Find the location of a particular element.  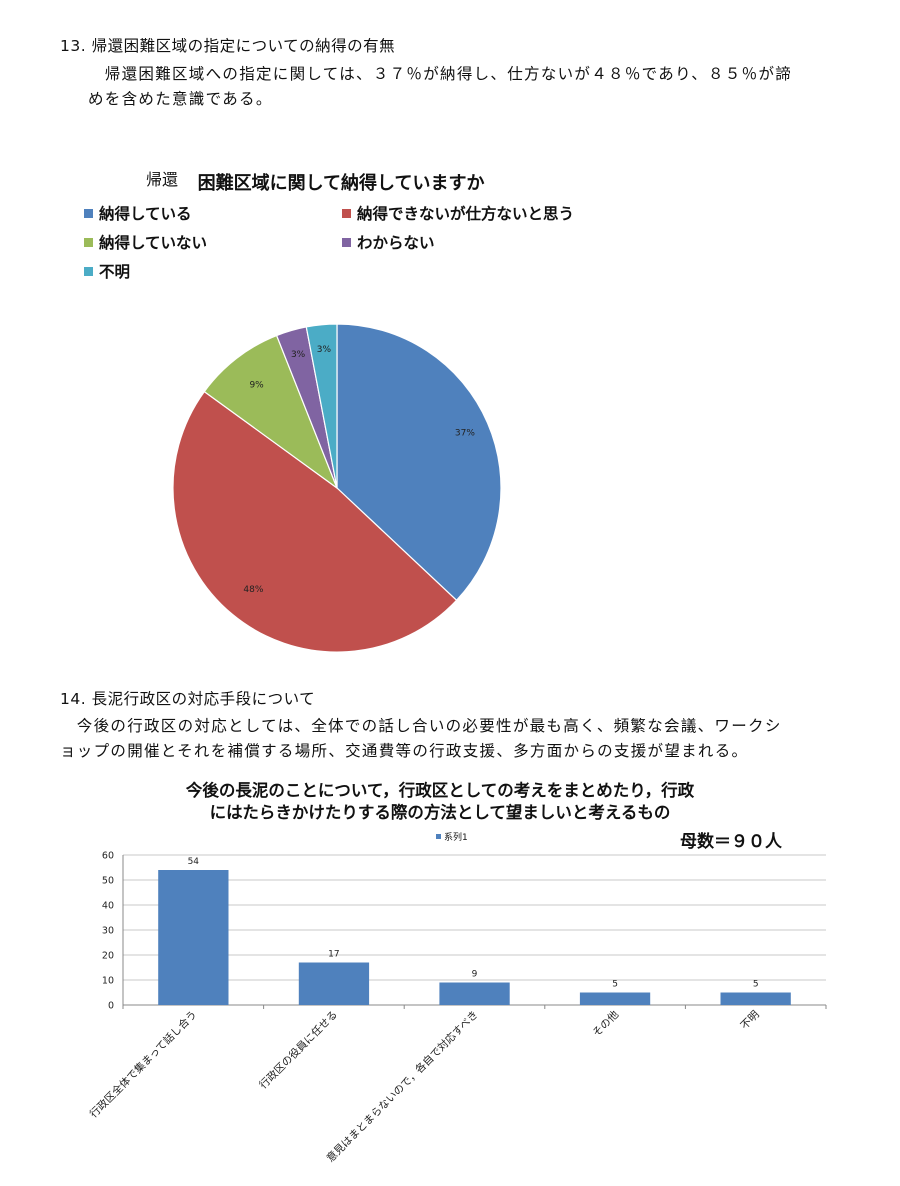

x-category-label: 行政区全体で集まって話し合う is located at coordinates (143, 1064).